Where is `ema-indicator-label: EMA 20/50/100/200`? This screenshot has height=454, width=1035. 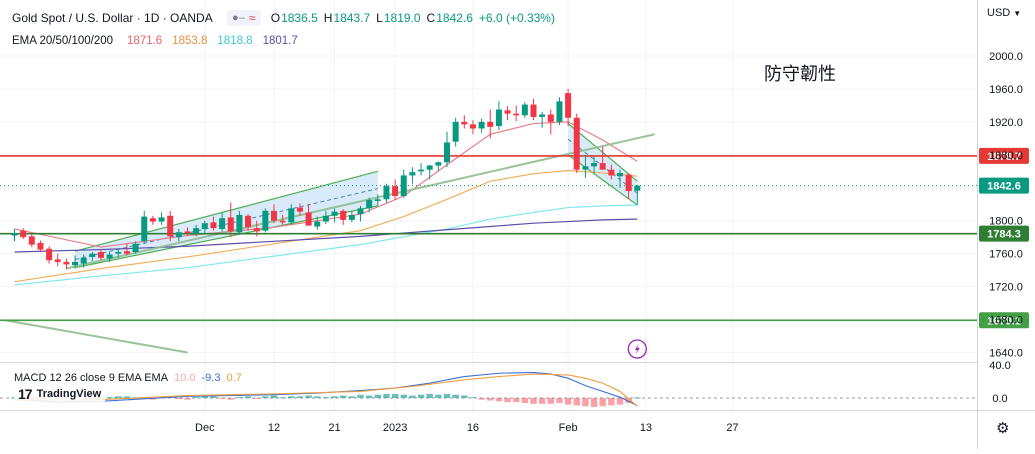
ema-indicator-label: EMA 20/50/100/200 is located at coordinates (63, 41).